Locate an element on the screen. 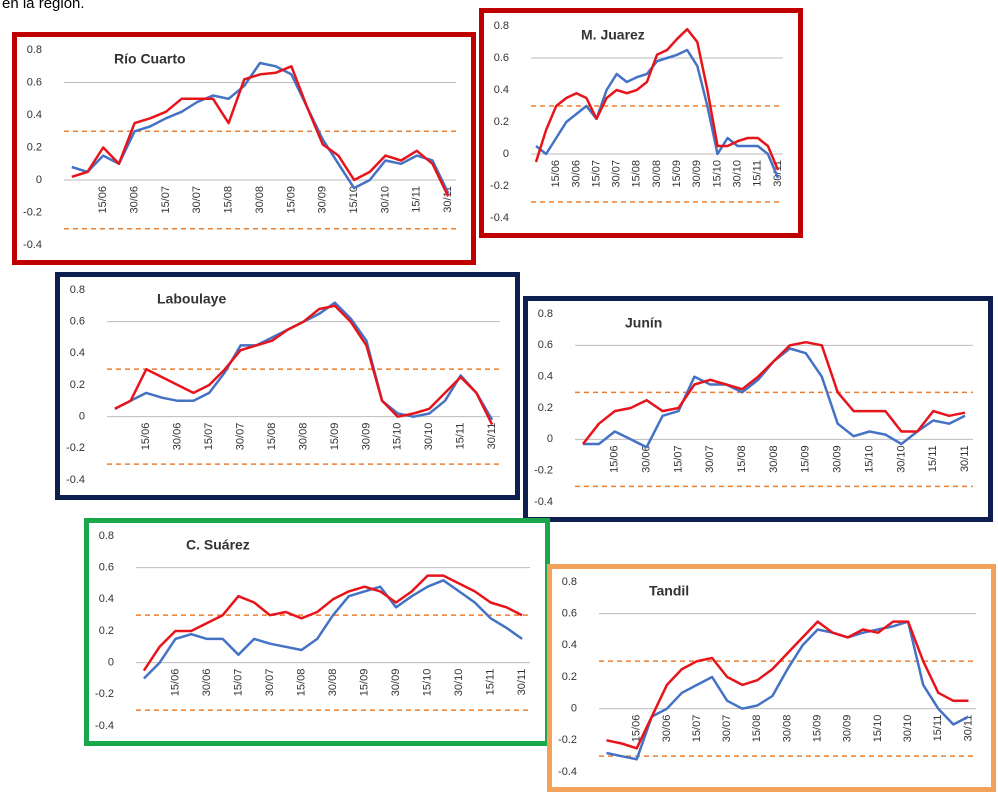 This screenshot has height=794, width=998. chart-title: Laboulaye is located at coordinates (191, 299).